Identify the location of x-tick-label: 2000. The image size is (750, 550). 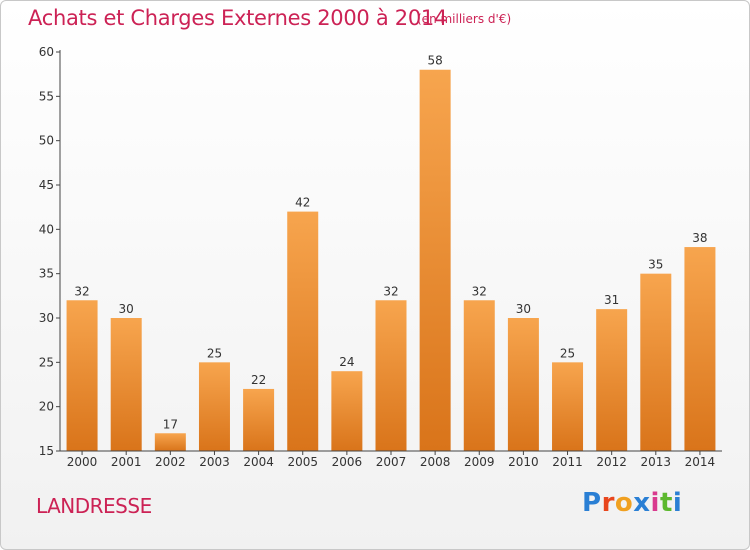
(82, 462).